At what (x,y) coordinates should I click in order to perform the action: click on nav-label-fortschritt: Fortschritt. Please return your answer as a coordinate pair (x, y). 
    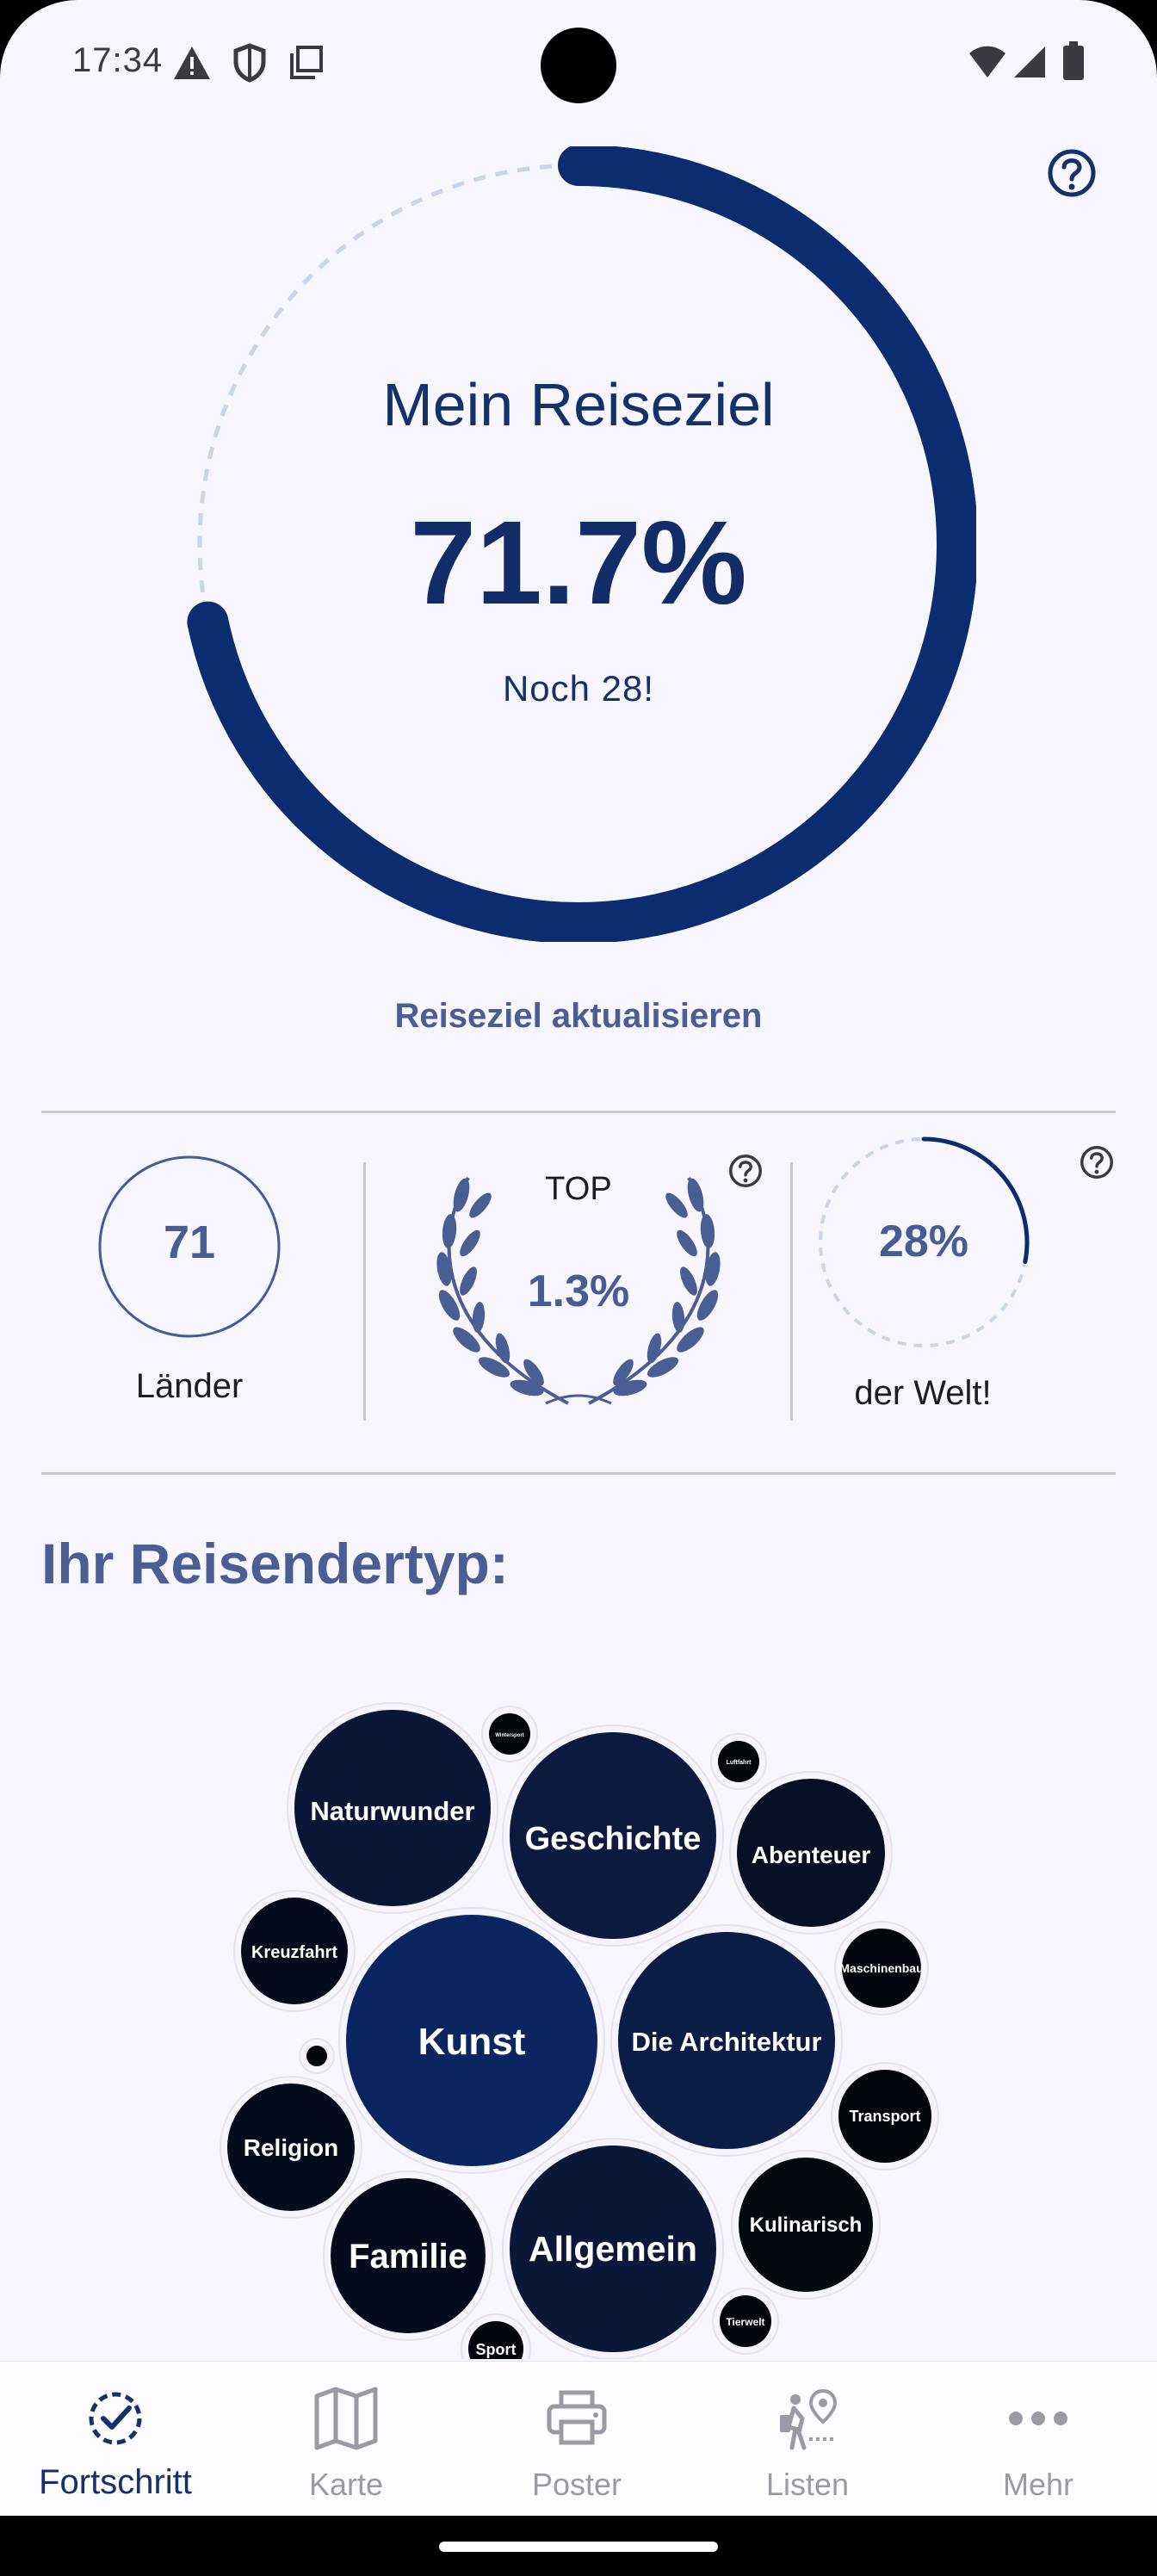
    Looking at the image, I should click on (115, 2482).